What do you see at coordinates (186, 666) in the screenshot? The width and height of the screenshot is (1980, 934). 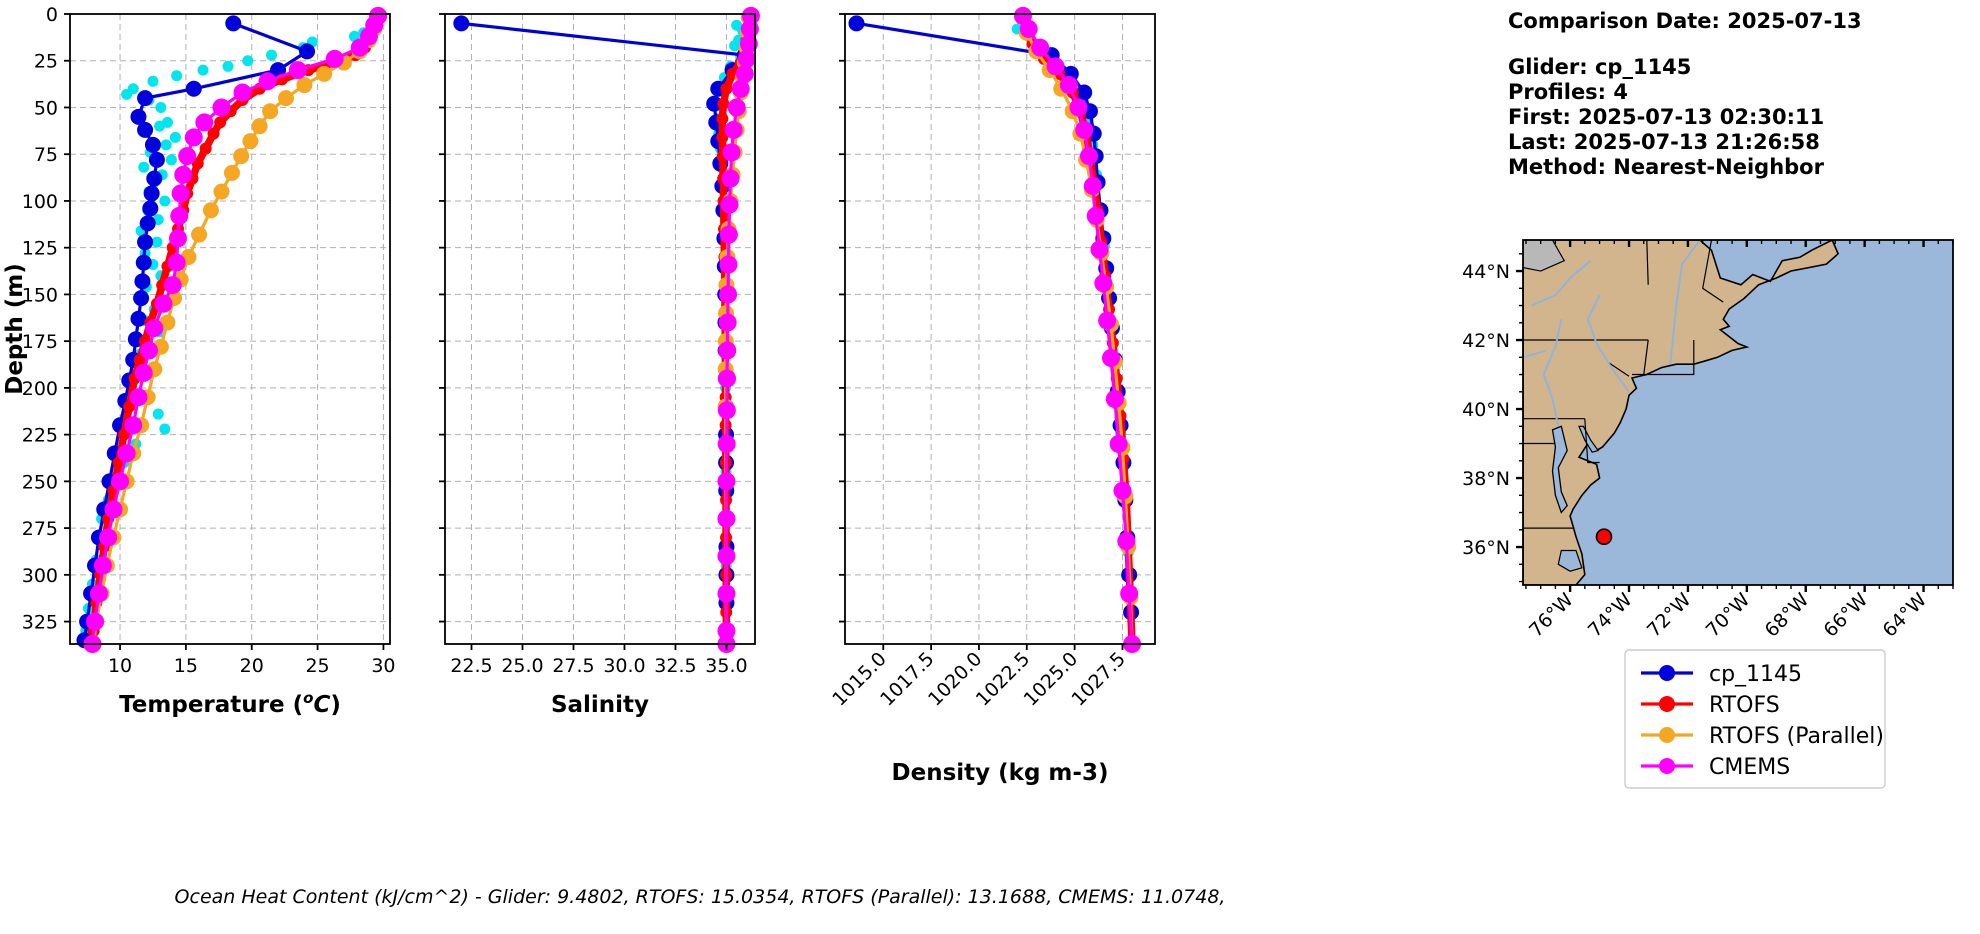 I see `xtick-label: 15` at bounding box center [186, 666].